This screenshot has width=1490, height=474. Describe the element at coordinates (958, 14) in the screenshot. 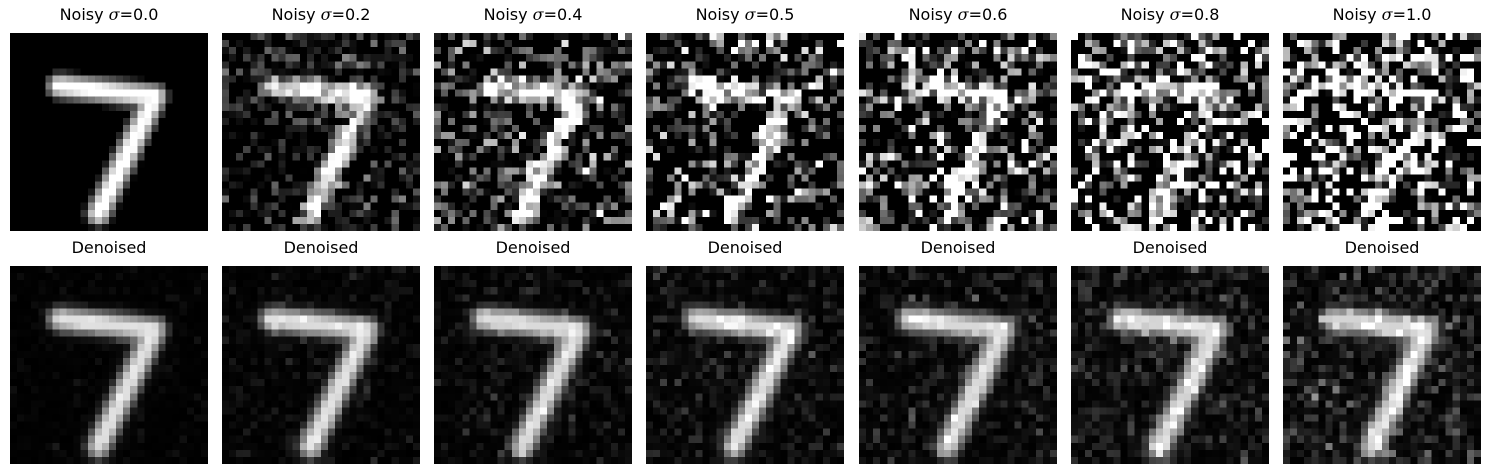

I see `noisy-title: Noisy σ=0.6` at that location.